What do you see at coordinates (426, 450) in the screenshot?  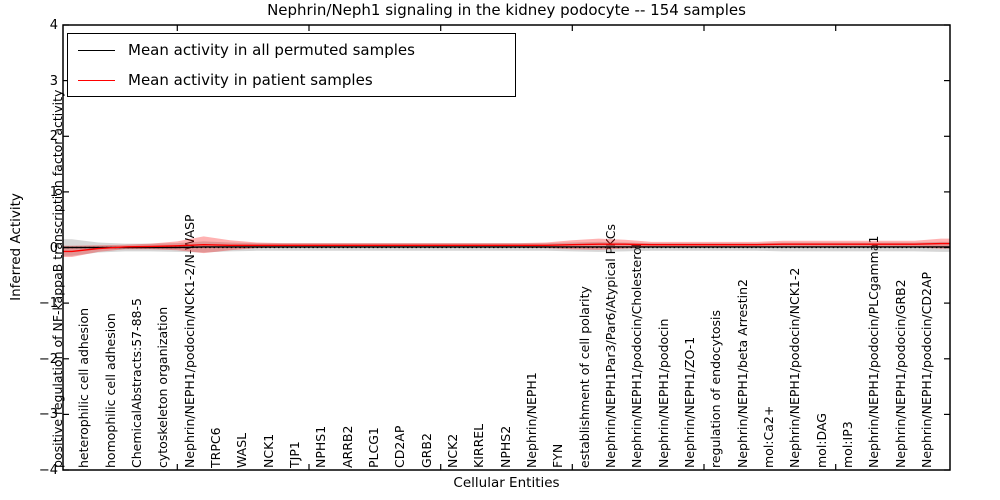 I see `x-tick-label: GRB2` at bounding box center [426, 450].